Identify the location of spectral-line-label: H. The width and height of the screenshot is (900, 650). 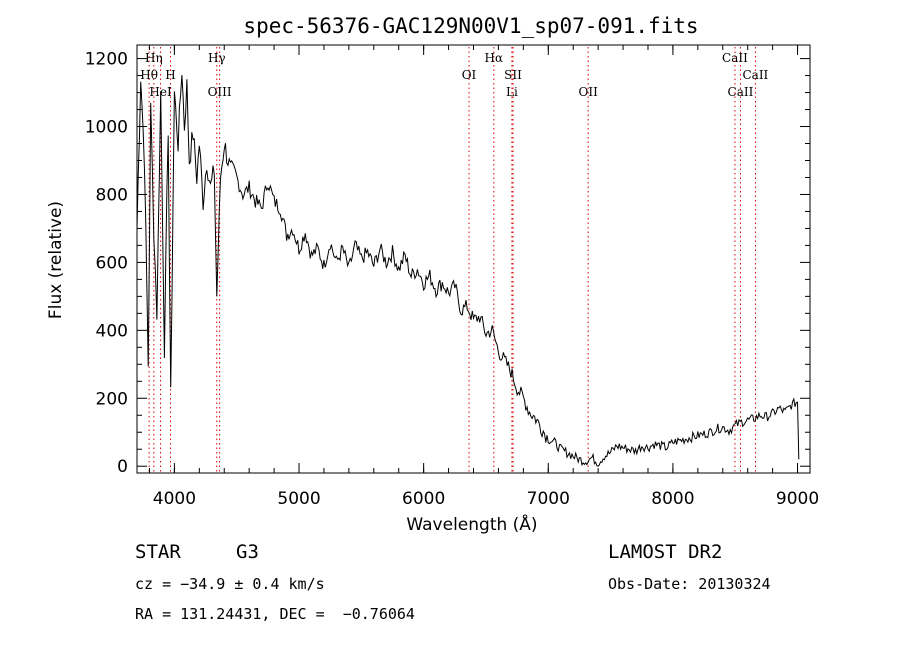
(170, 75).